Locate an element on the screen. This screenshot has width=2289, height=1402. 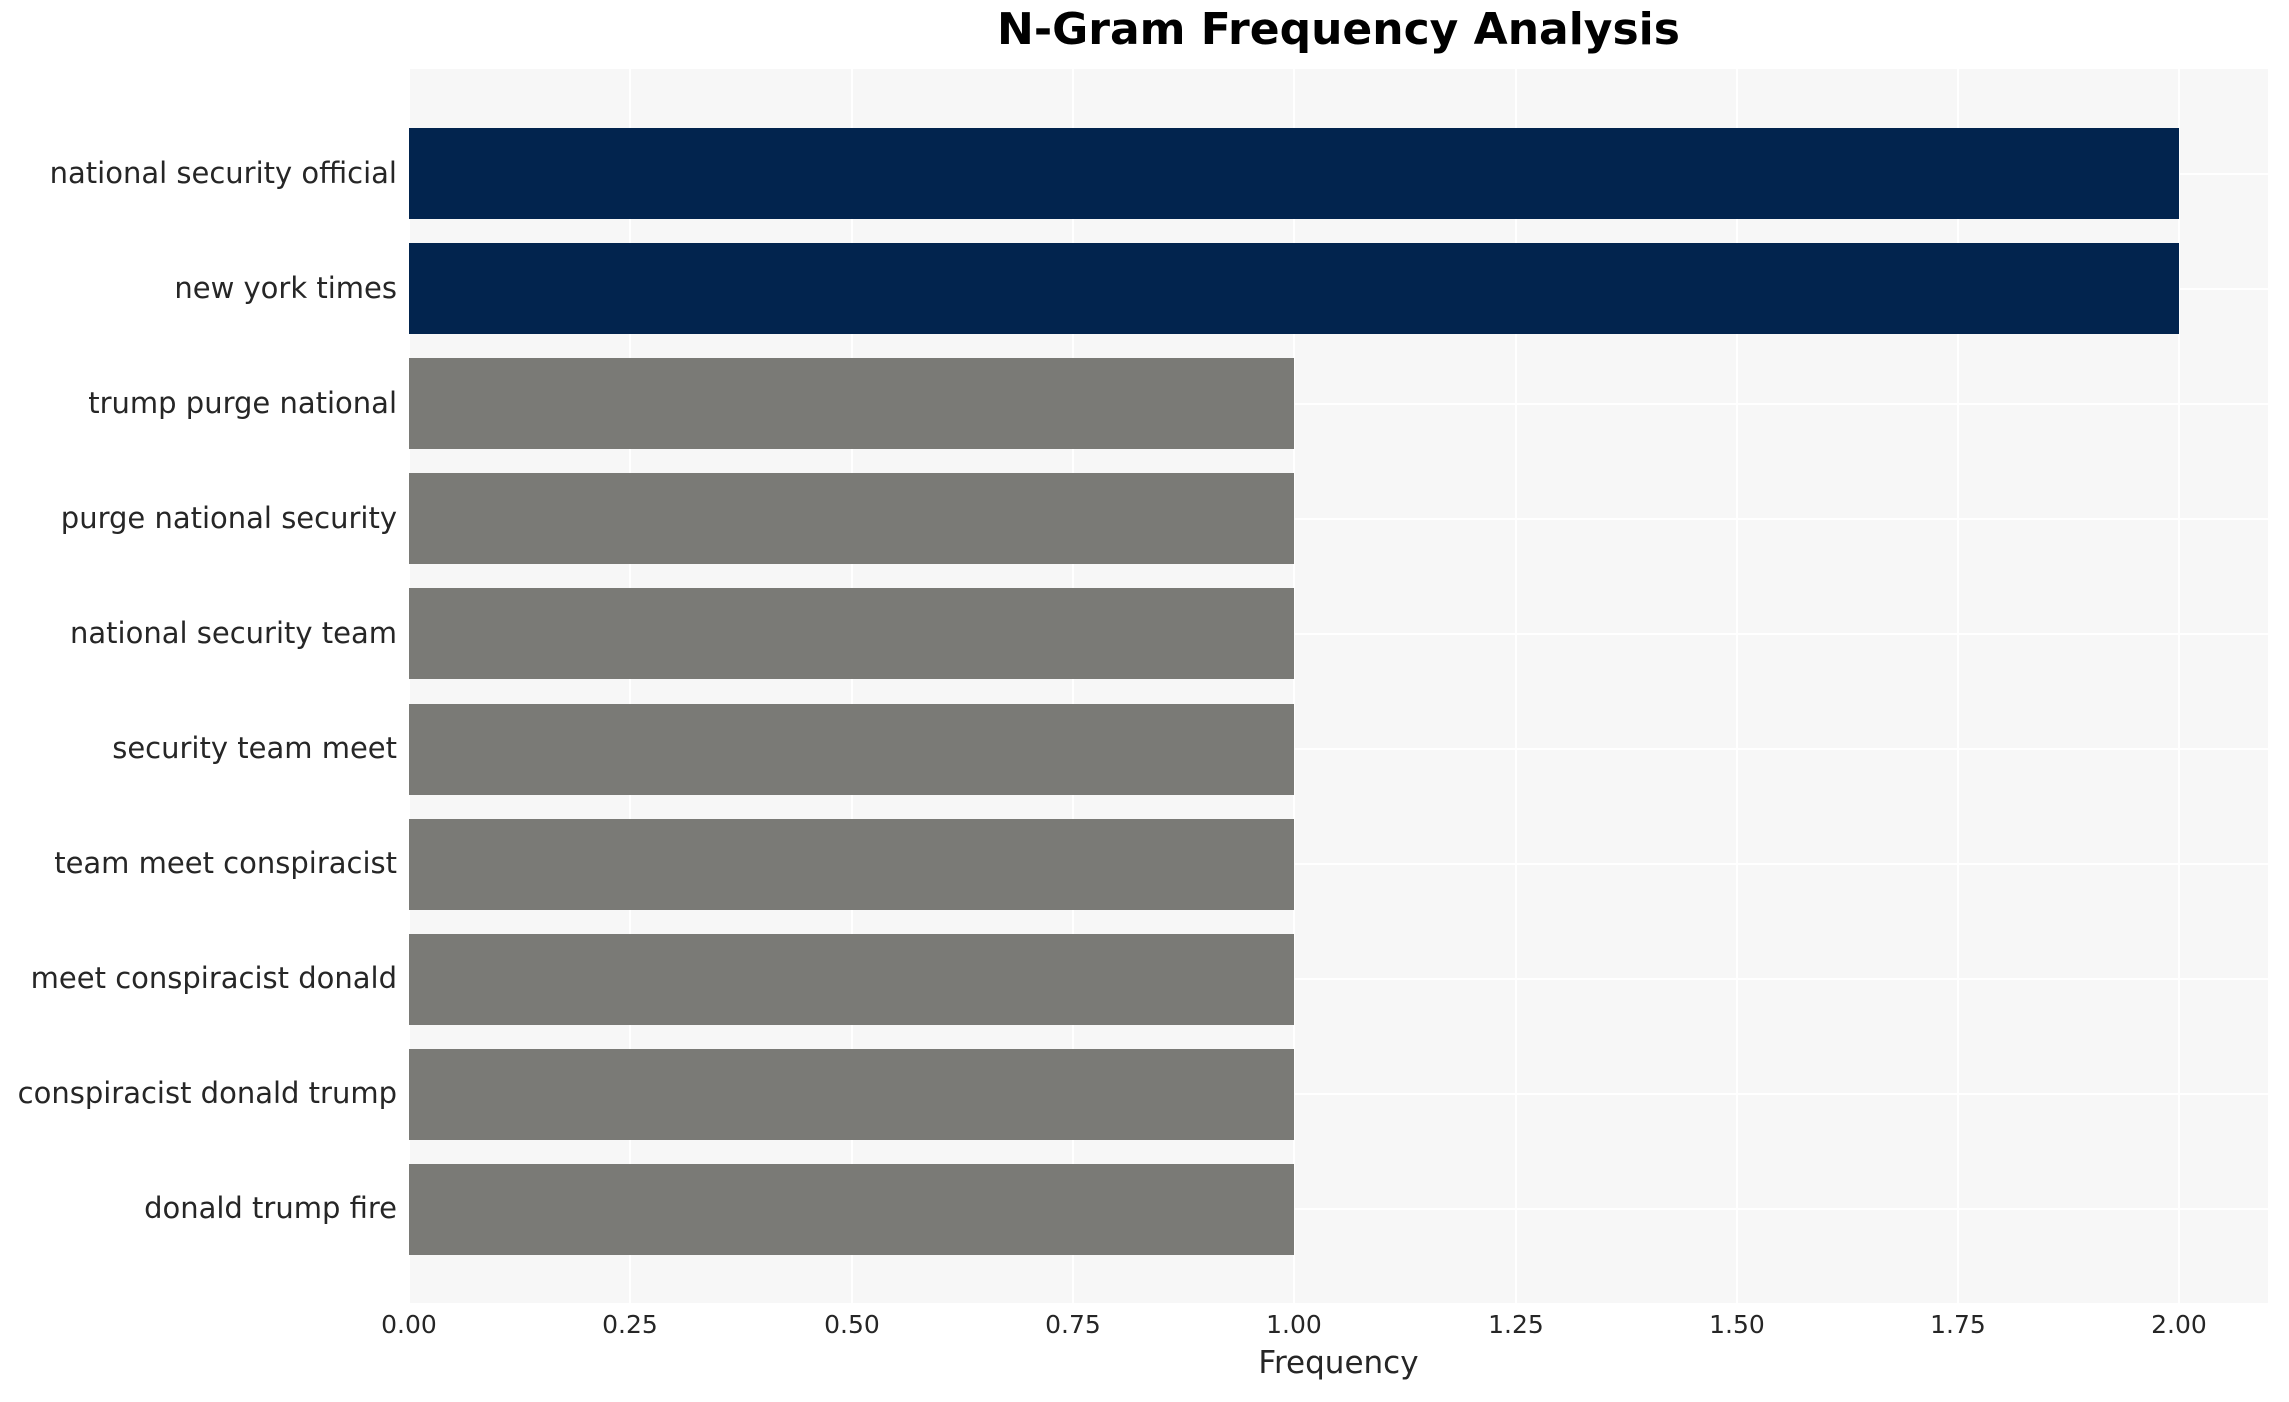
x-tick-label: 1.25 is located at coordinates (1516, 1324).